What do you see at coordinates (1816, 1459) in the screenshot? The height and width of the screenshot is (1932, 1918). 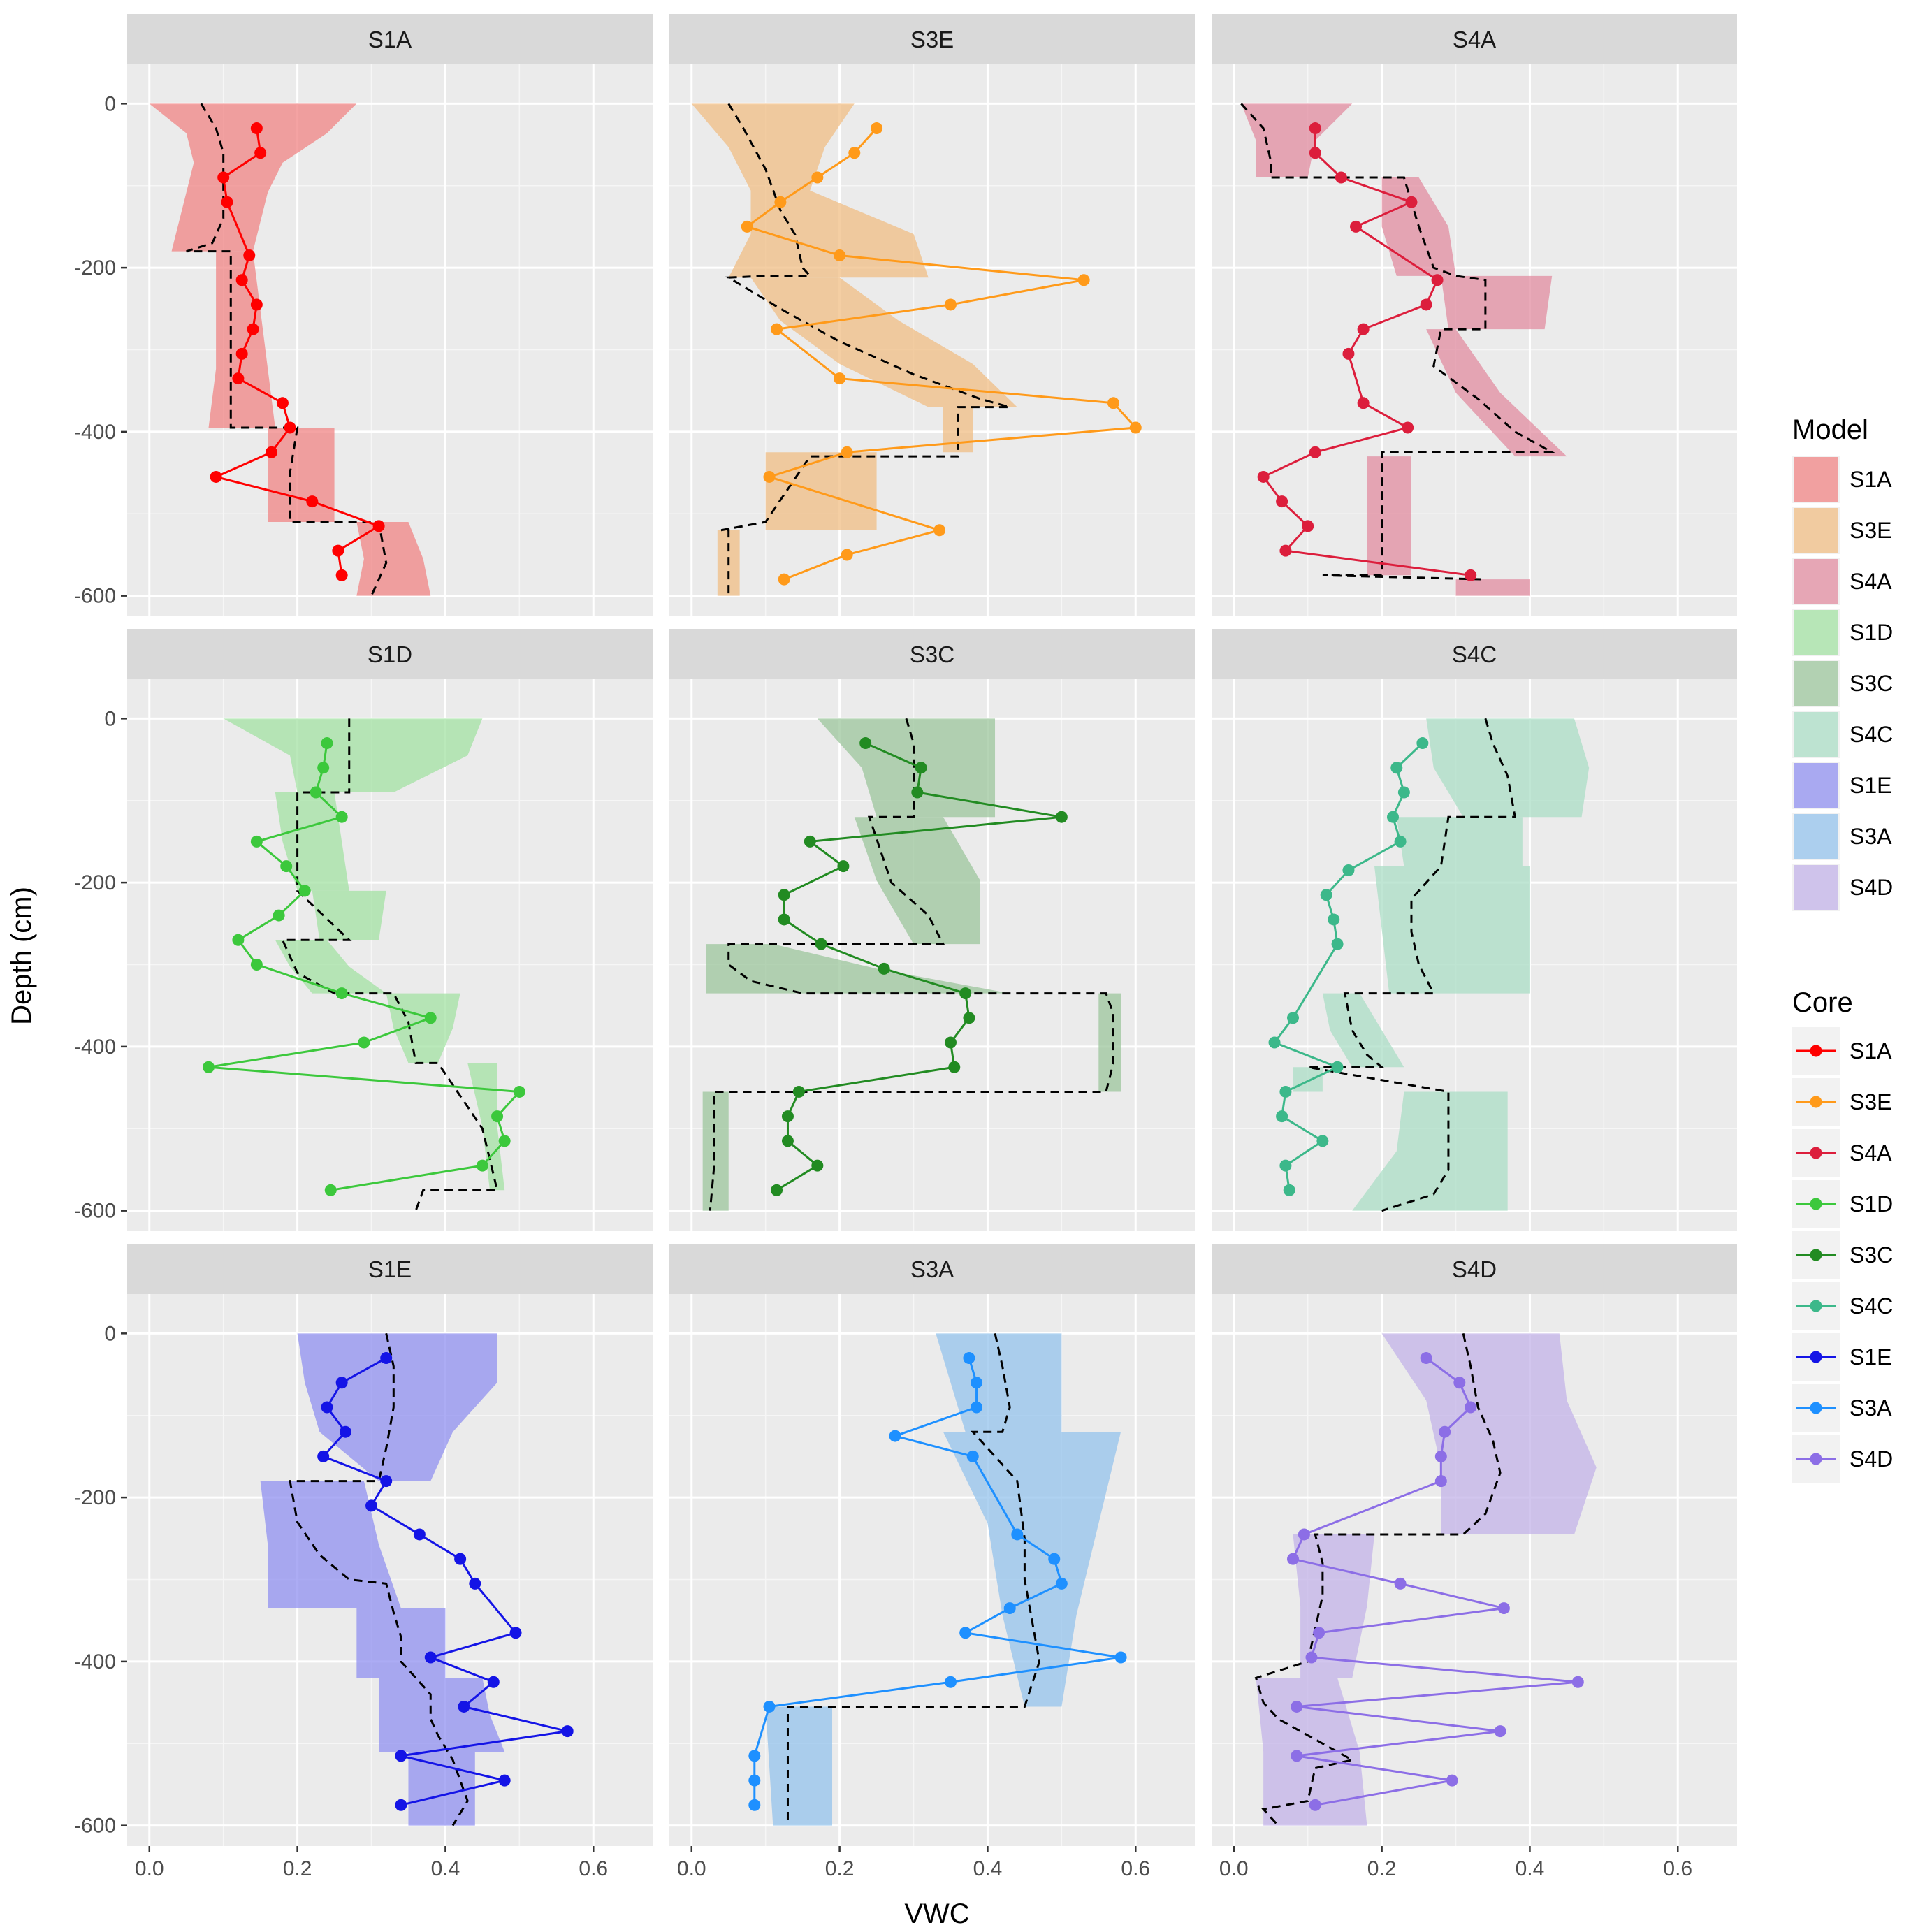 I see `legend-point-S4D` at bounding box center [1816, 1459].